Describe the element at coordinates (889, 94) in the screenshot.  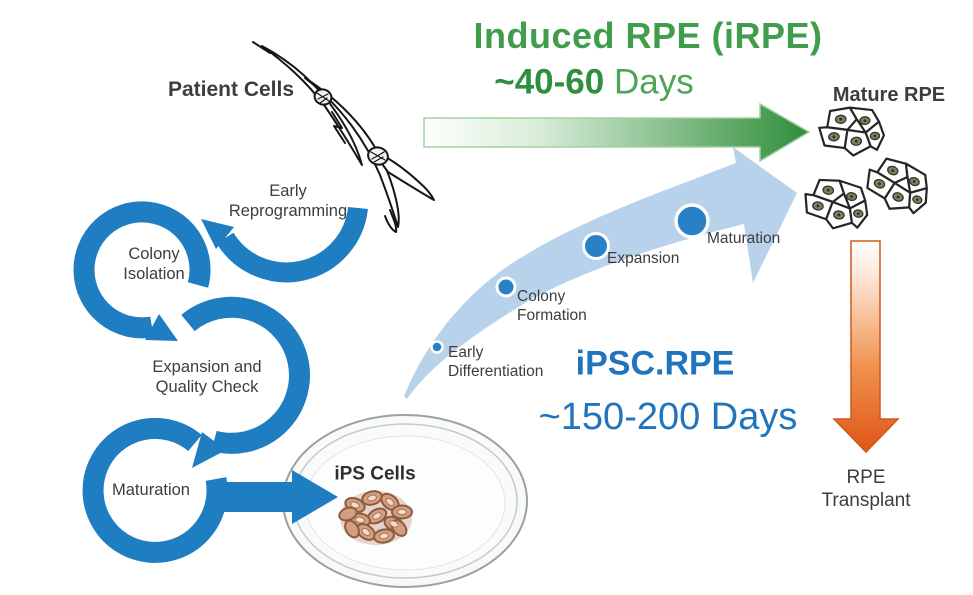
I see `mature-rpe-label: Mature RPE` at that location.